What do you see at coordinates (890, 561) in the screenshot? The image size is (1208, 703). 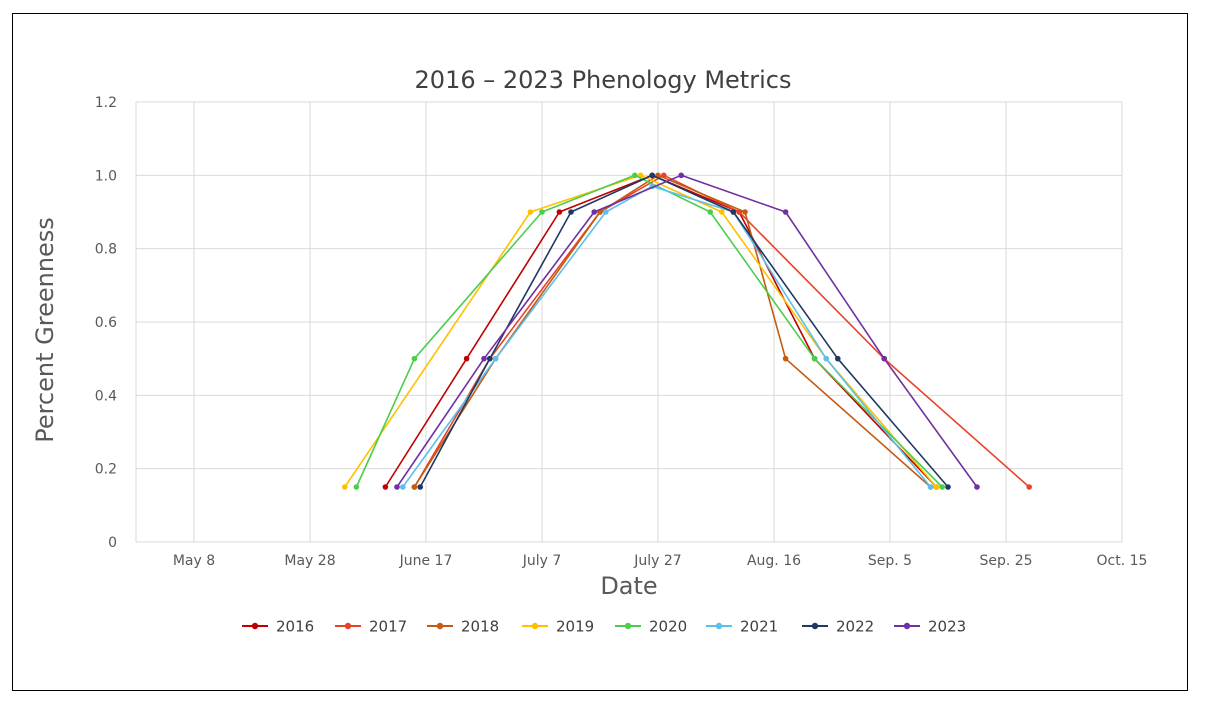 I see `x-tick-label: Sep. 5` at bounding box center [890, 561].